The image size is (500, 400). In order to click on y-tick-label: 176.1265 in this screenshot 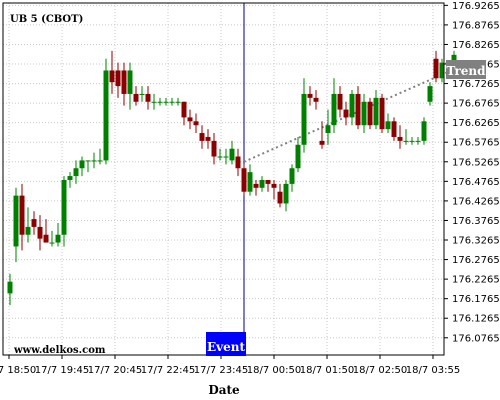, I will do `click(476, 319)`.